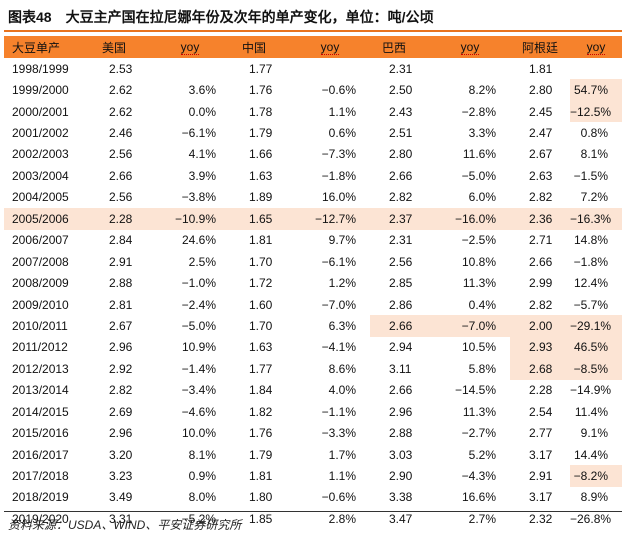 This screenshot has width=626, height=540. Describe the element at coordinates (479, 154) in the screenshot. I see `cell-brazil-yoy: 11.6%` at that location.